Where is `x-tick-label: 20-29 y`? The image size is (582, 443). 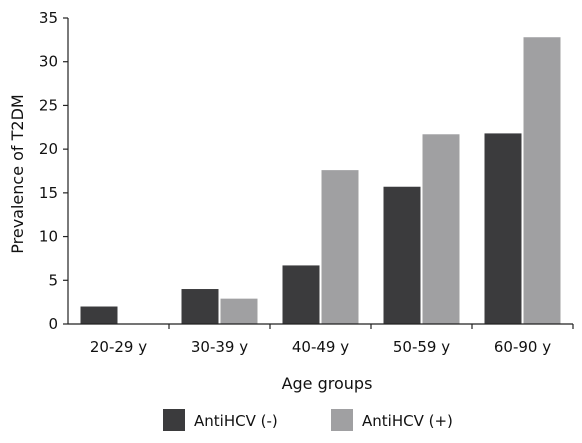 x-tick-label: 20-29 y is located at coordinates (118, 347).